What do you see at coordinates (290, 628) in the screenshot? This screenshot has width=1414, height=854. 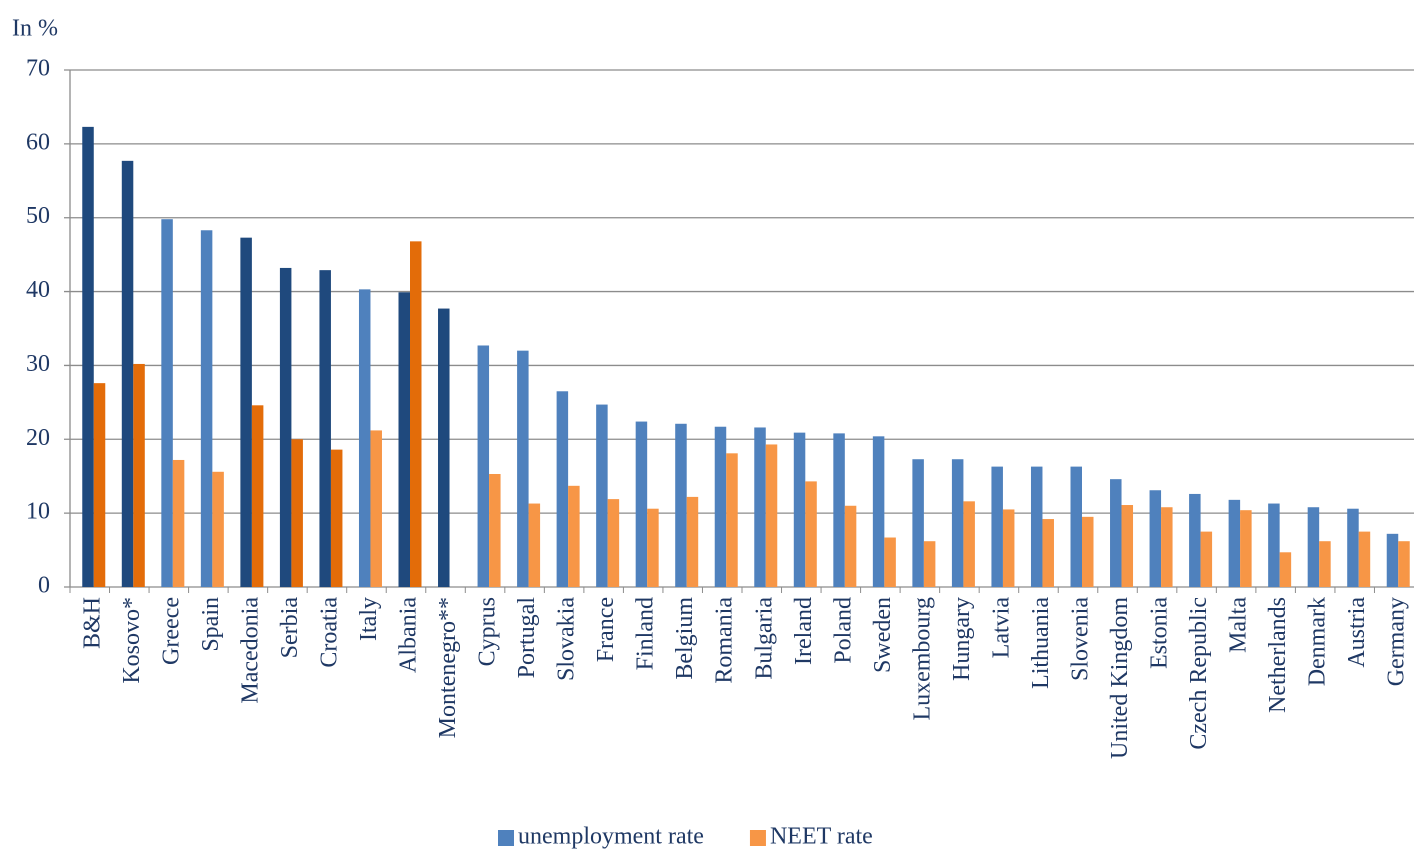 I see `x-tick-label: Serbia` at bounding box center [290, 628].